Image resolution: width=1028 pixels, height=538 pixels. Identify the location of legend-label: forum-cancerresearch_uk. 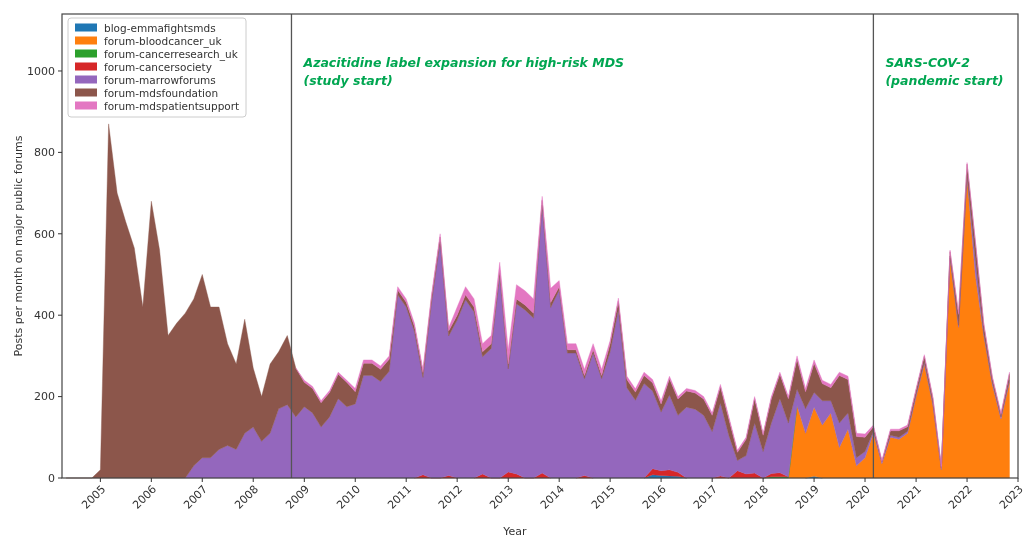
(171, 54).